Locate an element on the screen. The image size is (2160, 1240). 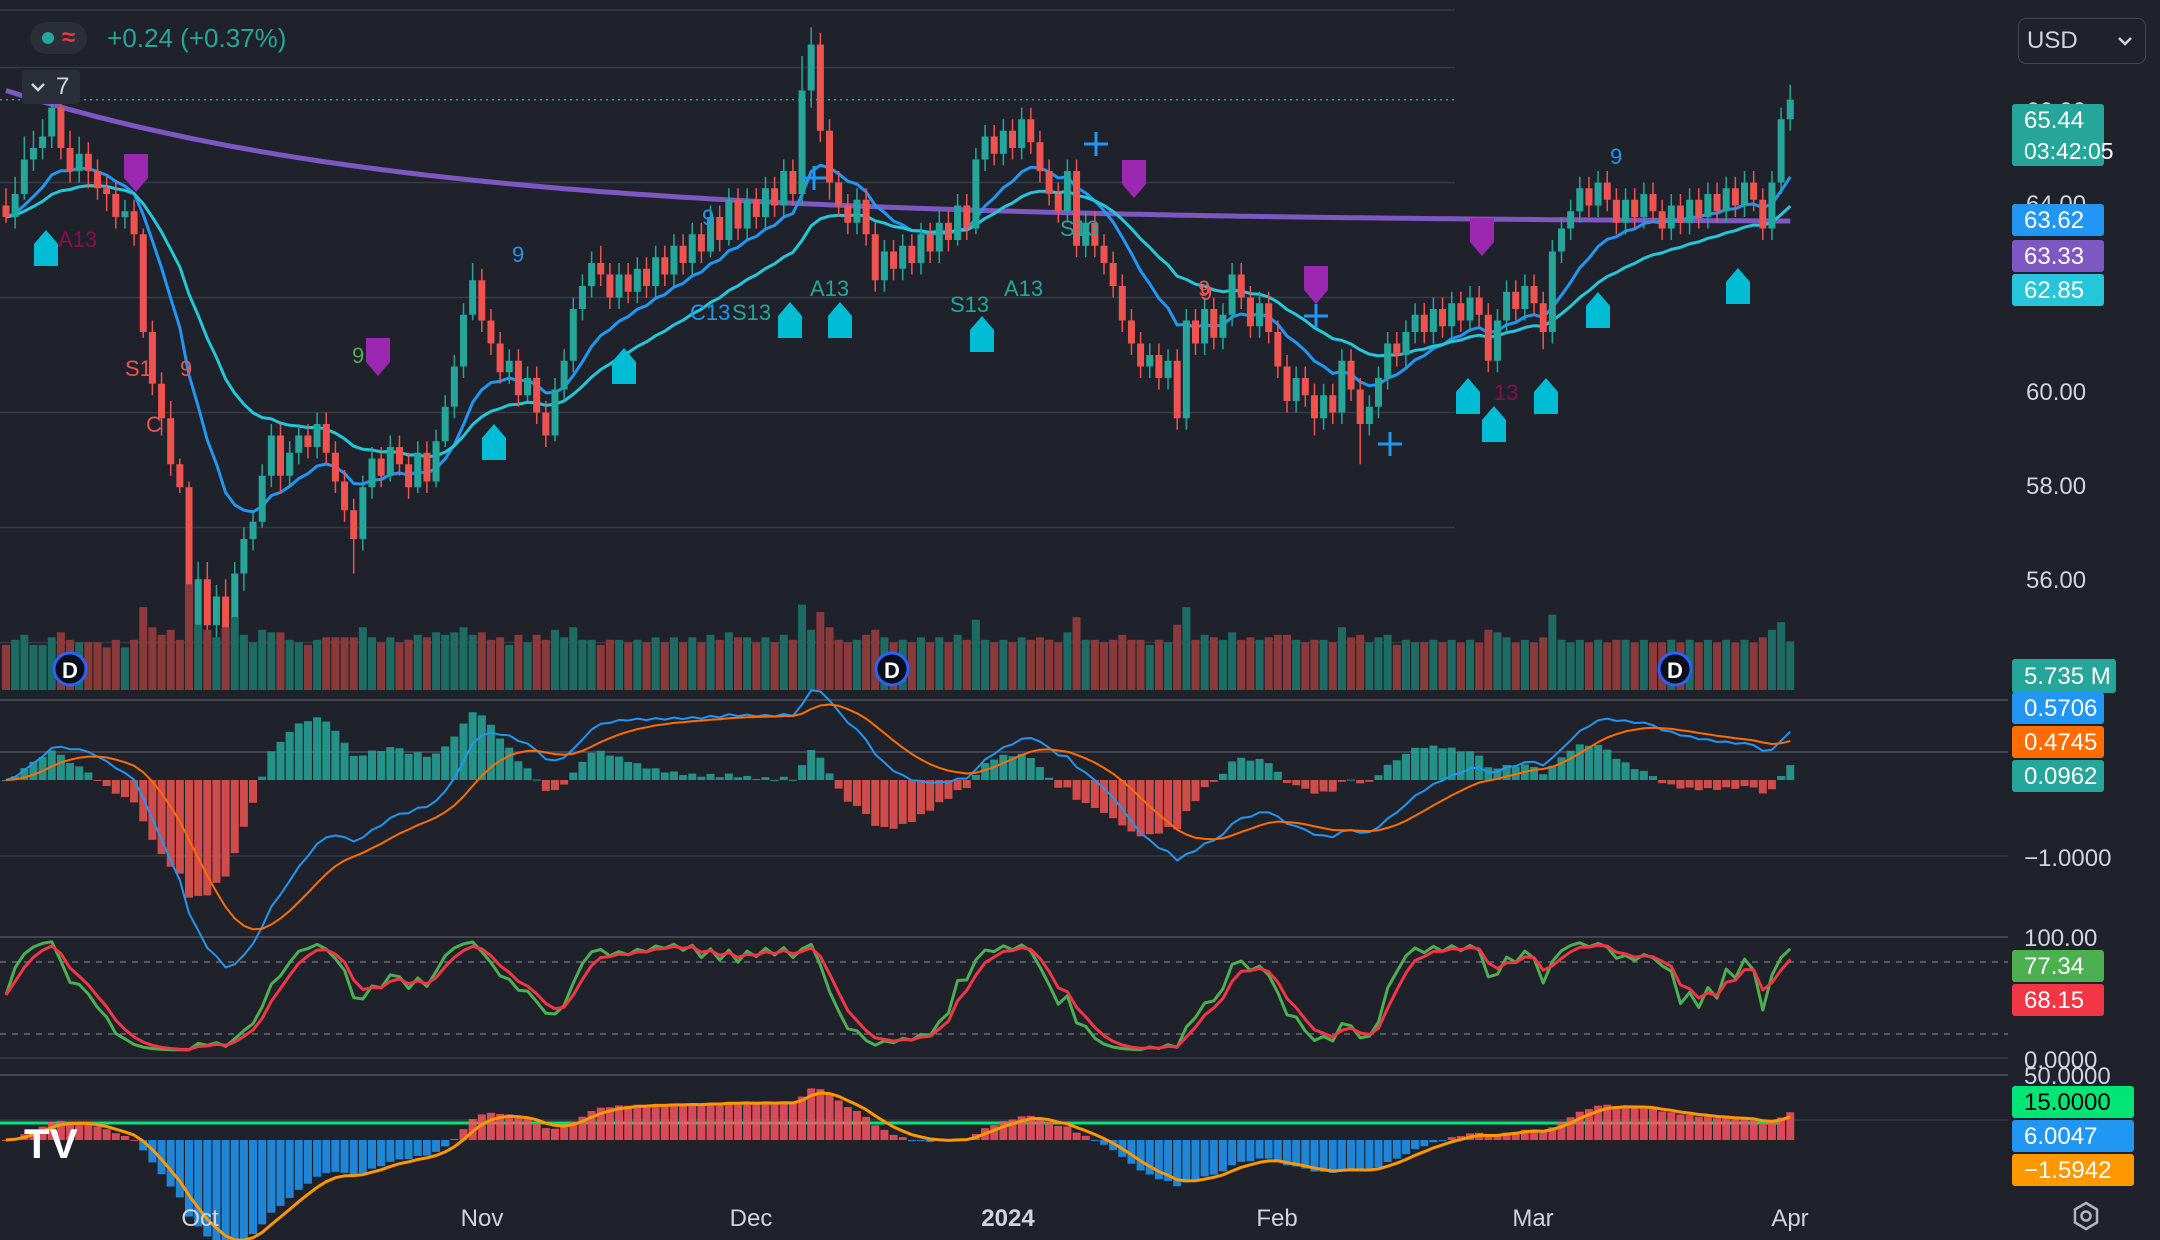
dividend-marker is located at coordinates (70, 669).